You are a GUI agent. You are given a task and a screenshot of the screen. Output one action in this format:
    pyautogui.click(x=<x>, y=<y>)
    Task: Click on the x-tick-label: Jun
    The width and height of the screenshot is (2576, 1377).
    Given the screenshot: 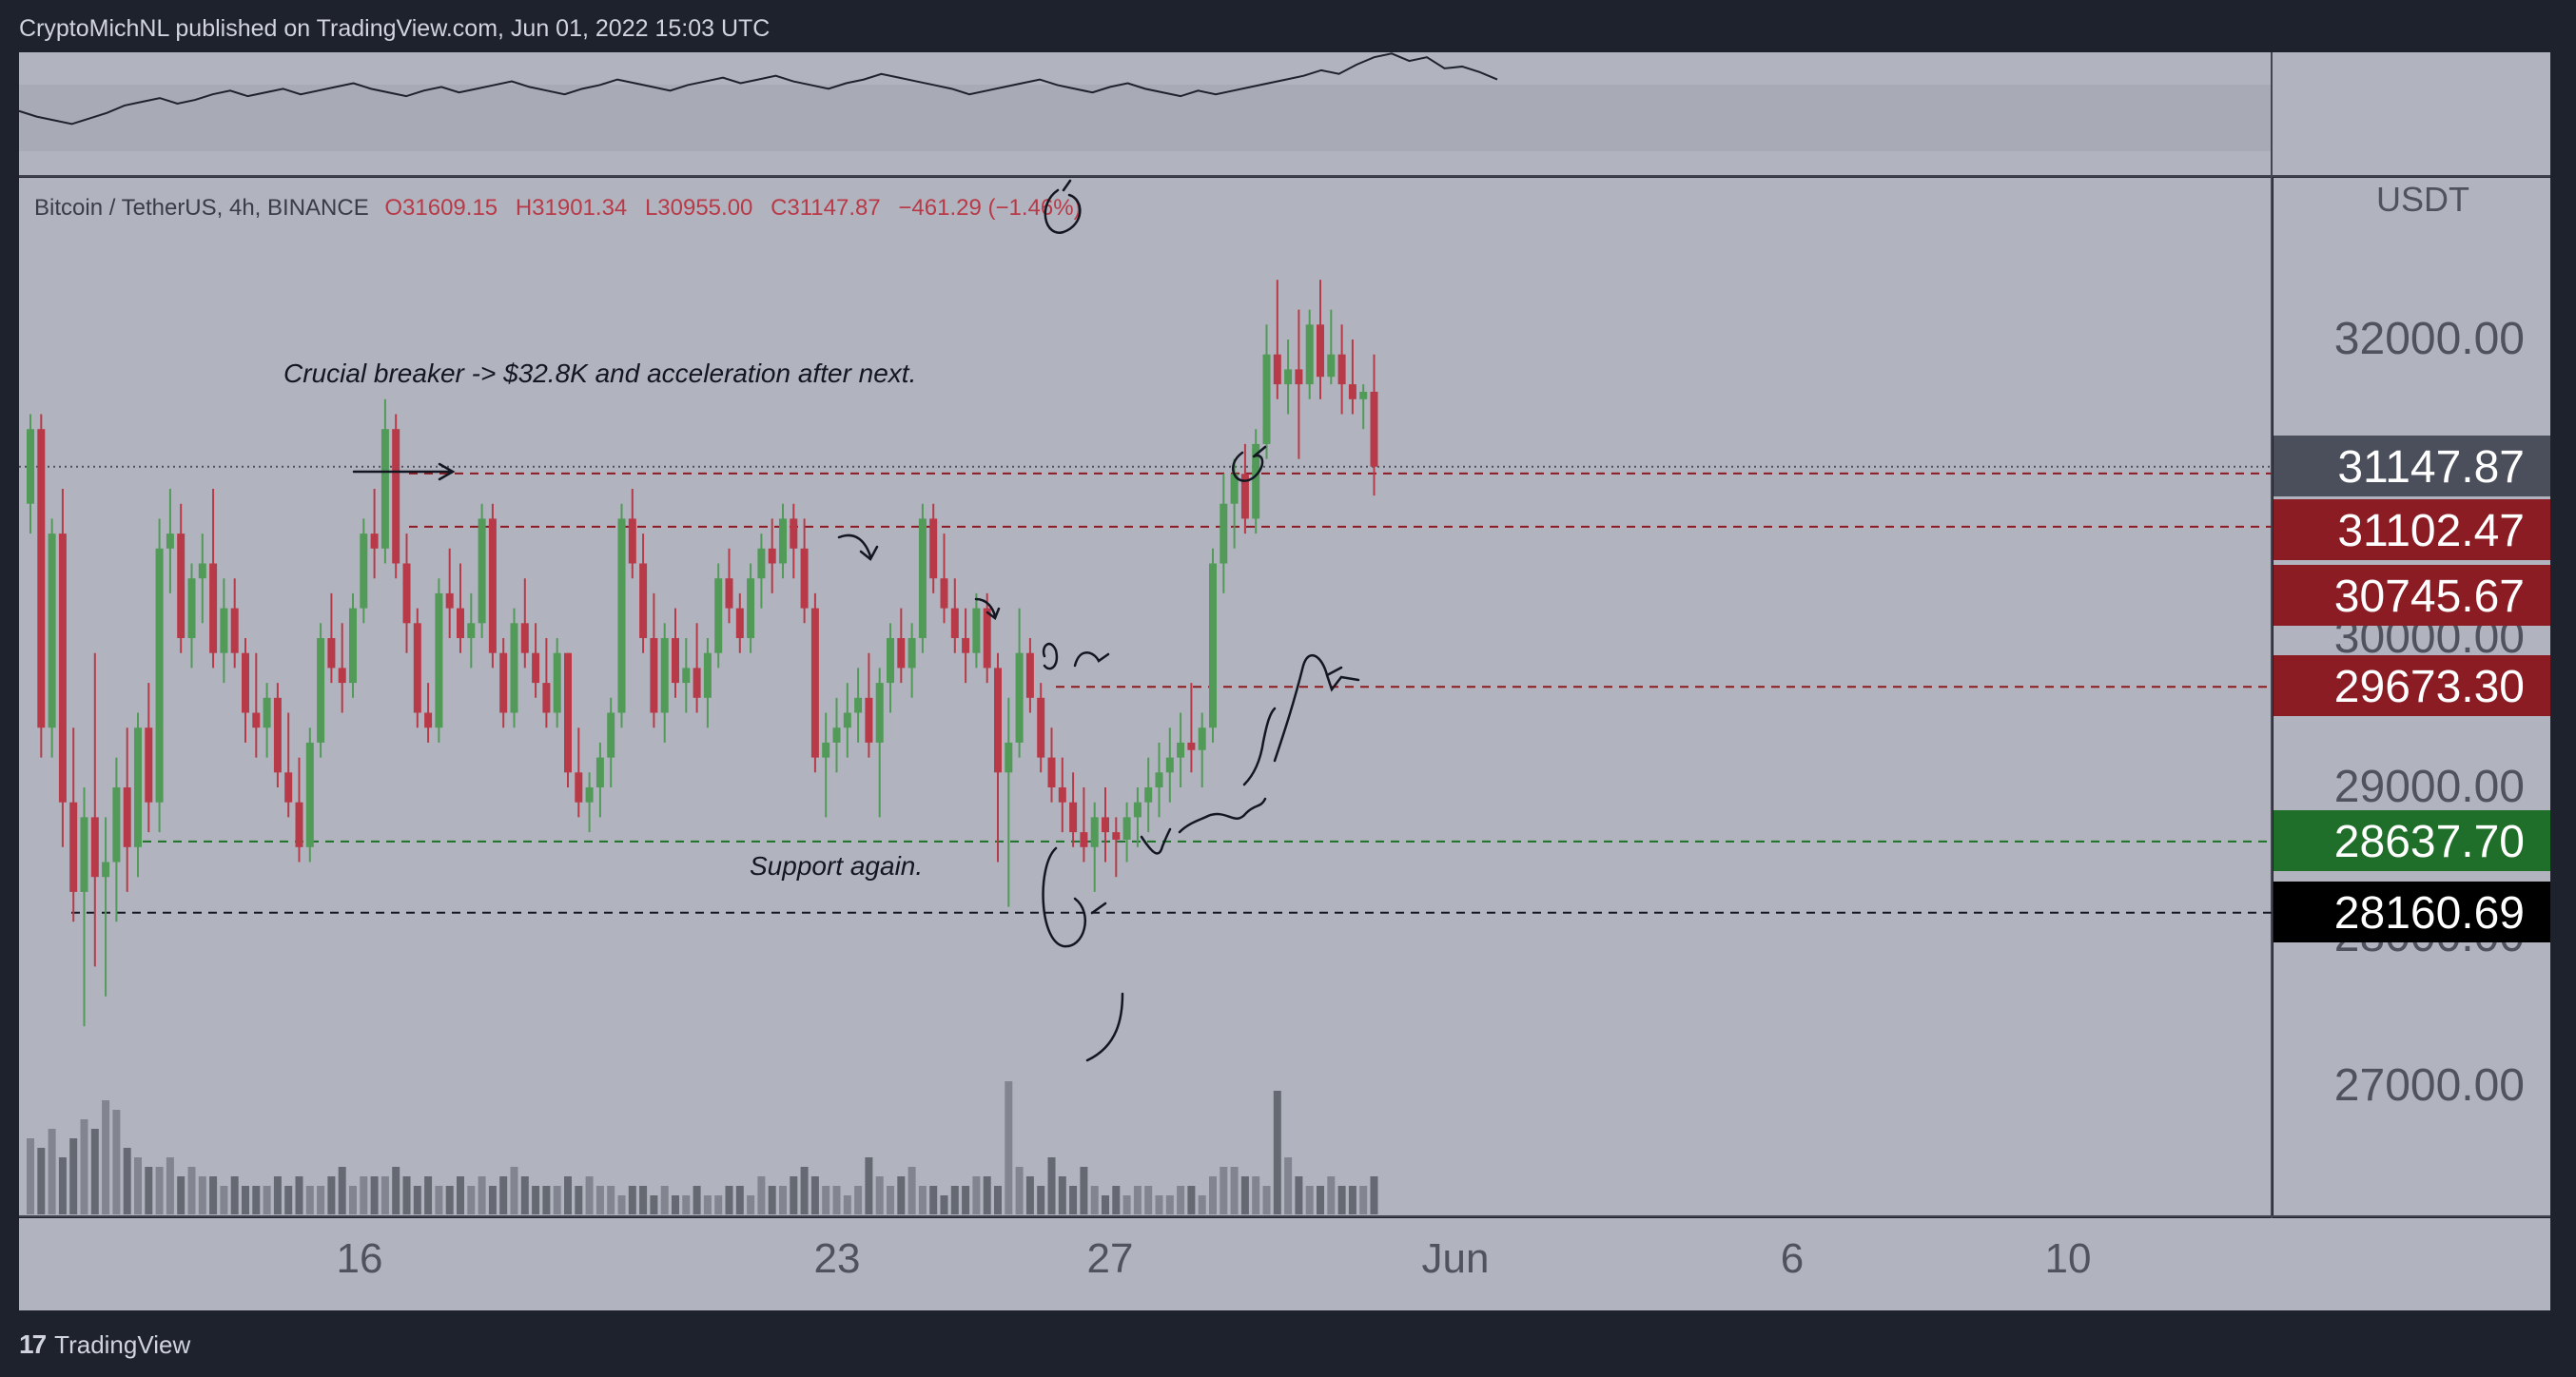 What is the action you would take?
    pyautogui.click(x=1456, y=1258)
    